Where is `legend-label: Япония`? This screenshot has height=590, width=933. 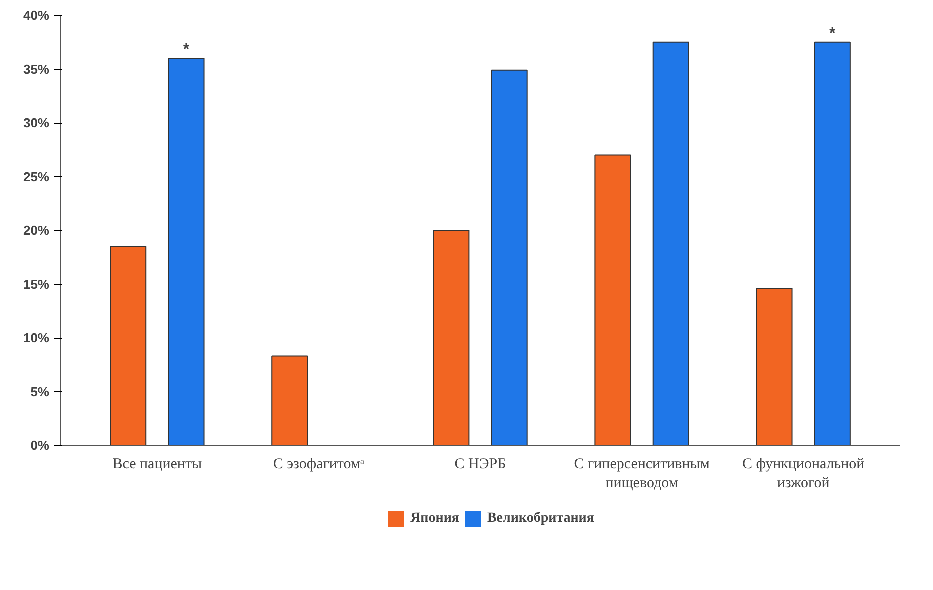
legend-label: Япония is located at coordinates (435, 519).